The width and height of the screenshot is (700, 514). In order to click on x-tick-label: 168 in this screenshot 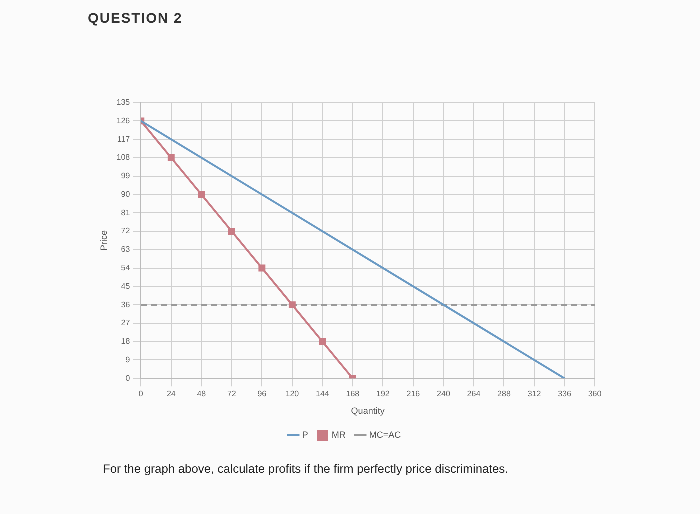, I will do `click(353, 394)`.